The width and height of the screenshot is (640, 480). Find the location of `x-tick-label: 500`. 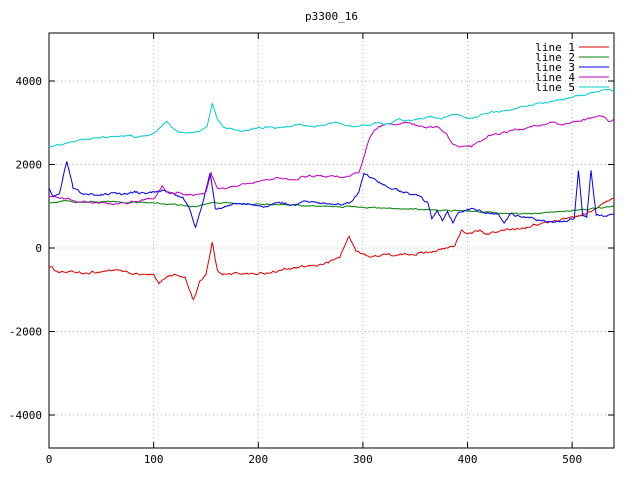

x-tick-label: 500 is located at coordinates (572, 459).